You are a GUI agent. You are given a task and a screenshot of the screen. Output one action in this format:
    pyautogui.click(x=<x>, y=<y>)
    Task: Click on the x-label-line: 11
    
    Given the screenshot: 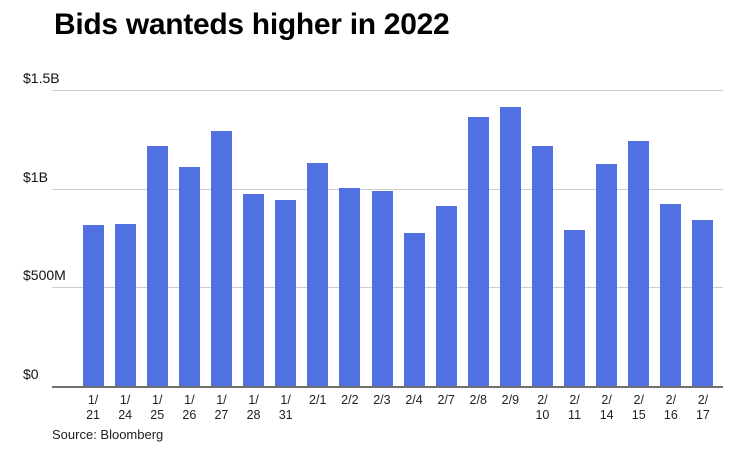 What is the action you would take?
    pyautogui.click(x=575, y=415)
    